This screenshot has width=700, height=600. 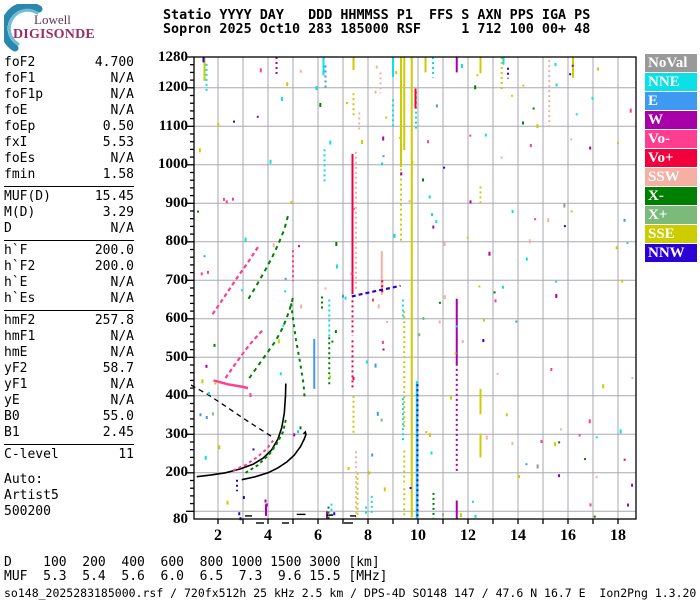 I want to click on parameter-label: hmF2, so click(x=20, y=320).